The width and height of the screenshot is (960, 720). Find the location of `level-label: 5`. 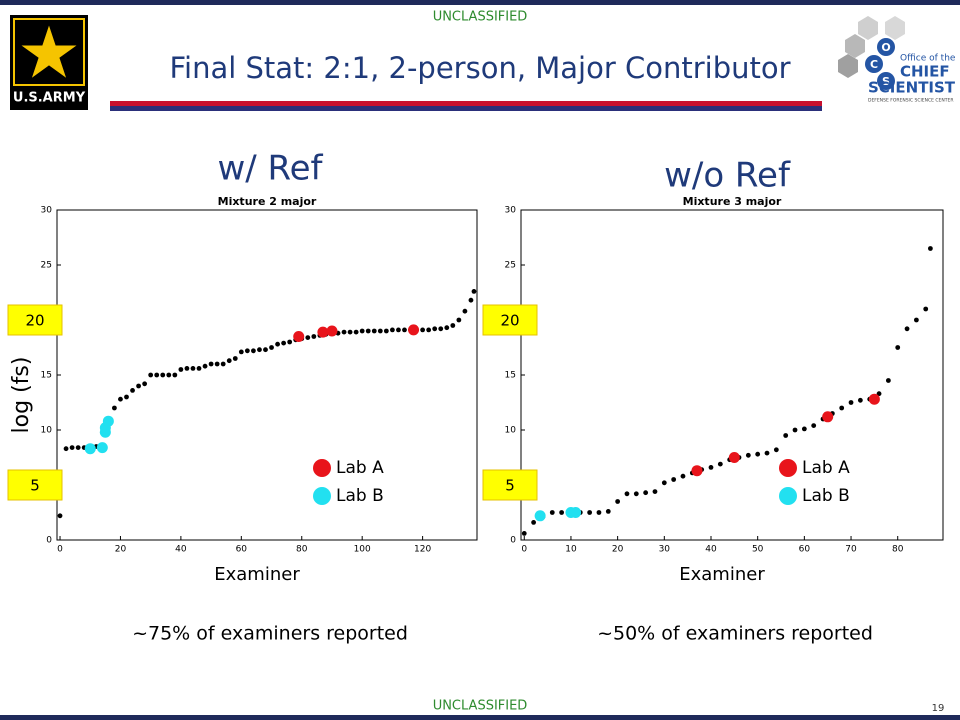

level-label: 5 is located at coordinates (35, 486).